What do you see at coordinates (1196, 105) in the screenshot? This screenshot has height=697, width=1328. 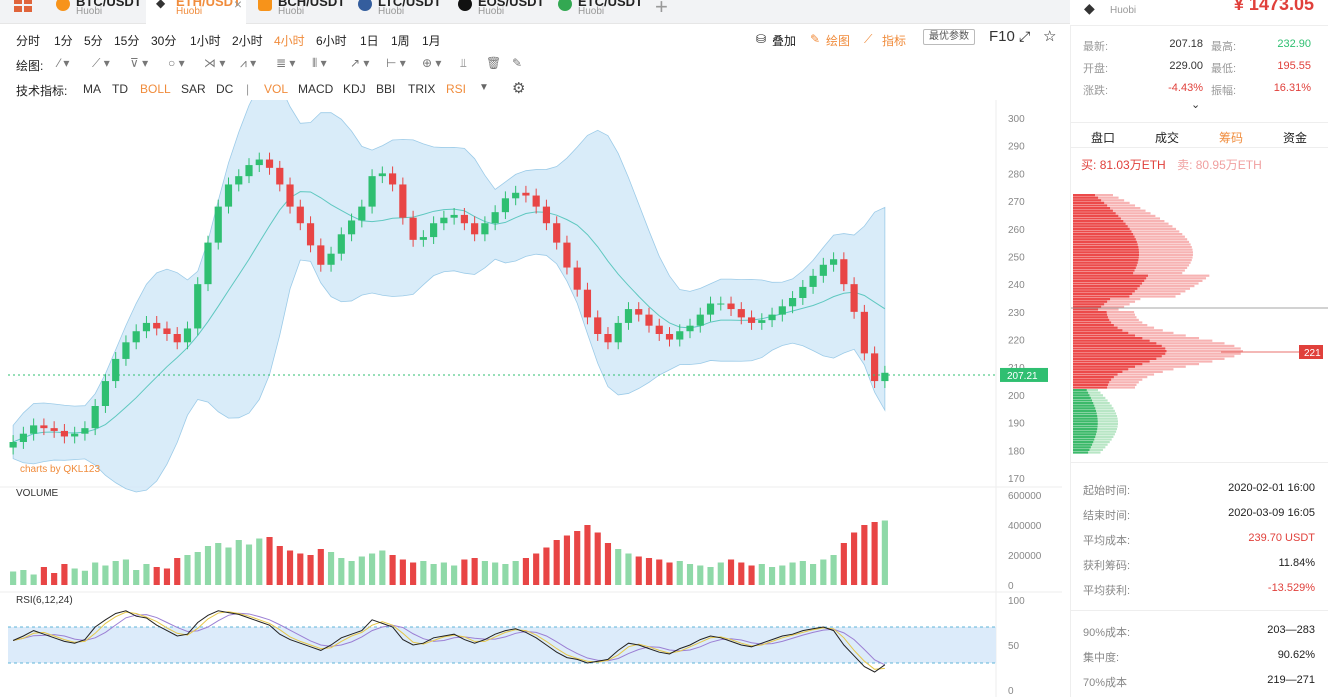 I see `expand-chevron-icon: ⌄` at bounding box center [1196, 105].